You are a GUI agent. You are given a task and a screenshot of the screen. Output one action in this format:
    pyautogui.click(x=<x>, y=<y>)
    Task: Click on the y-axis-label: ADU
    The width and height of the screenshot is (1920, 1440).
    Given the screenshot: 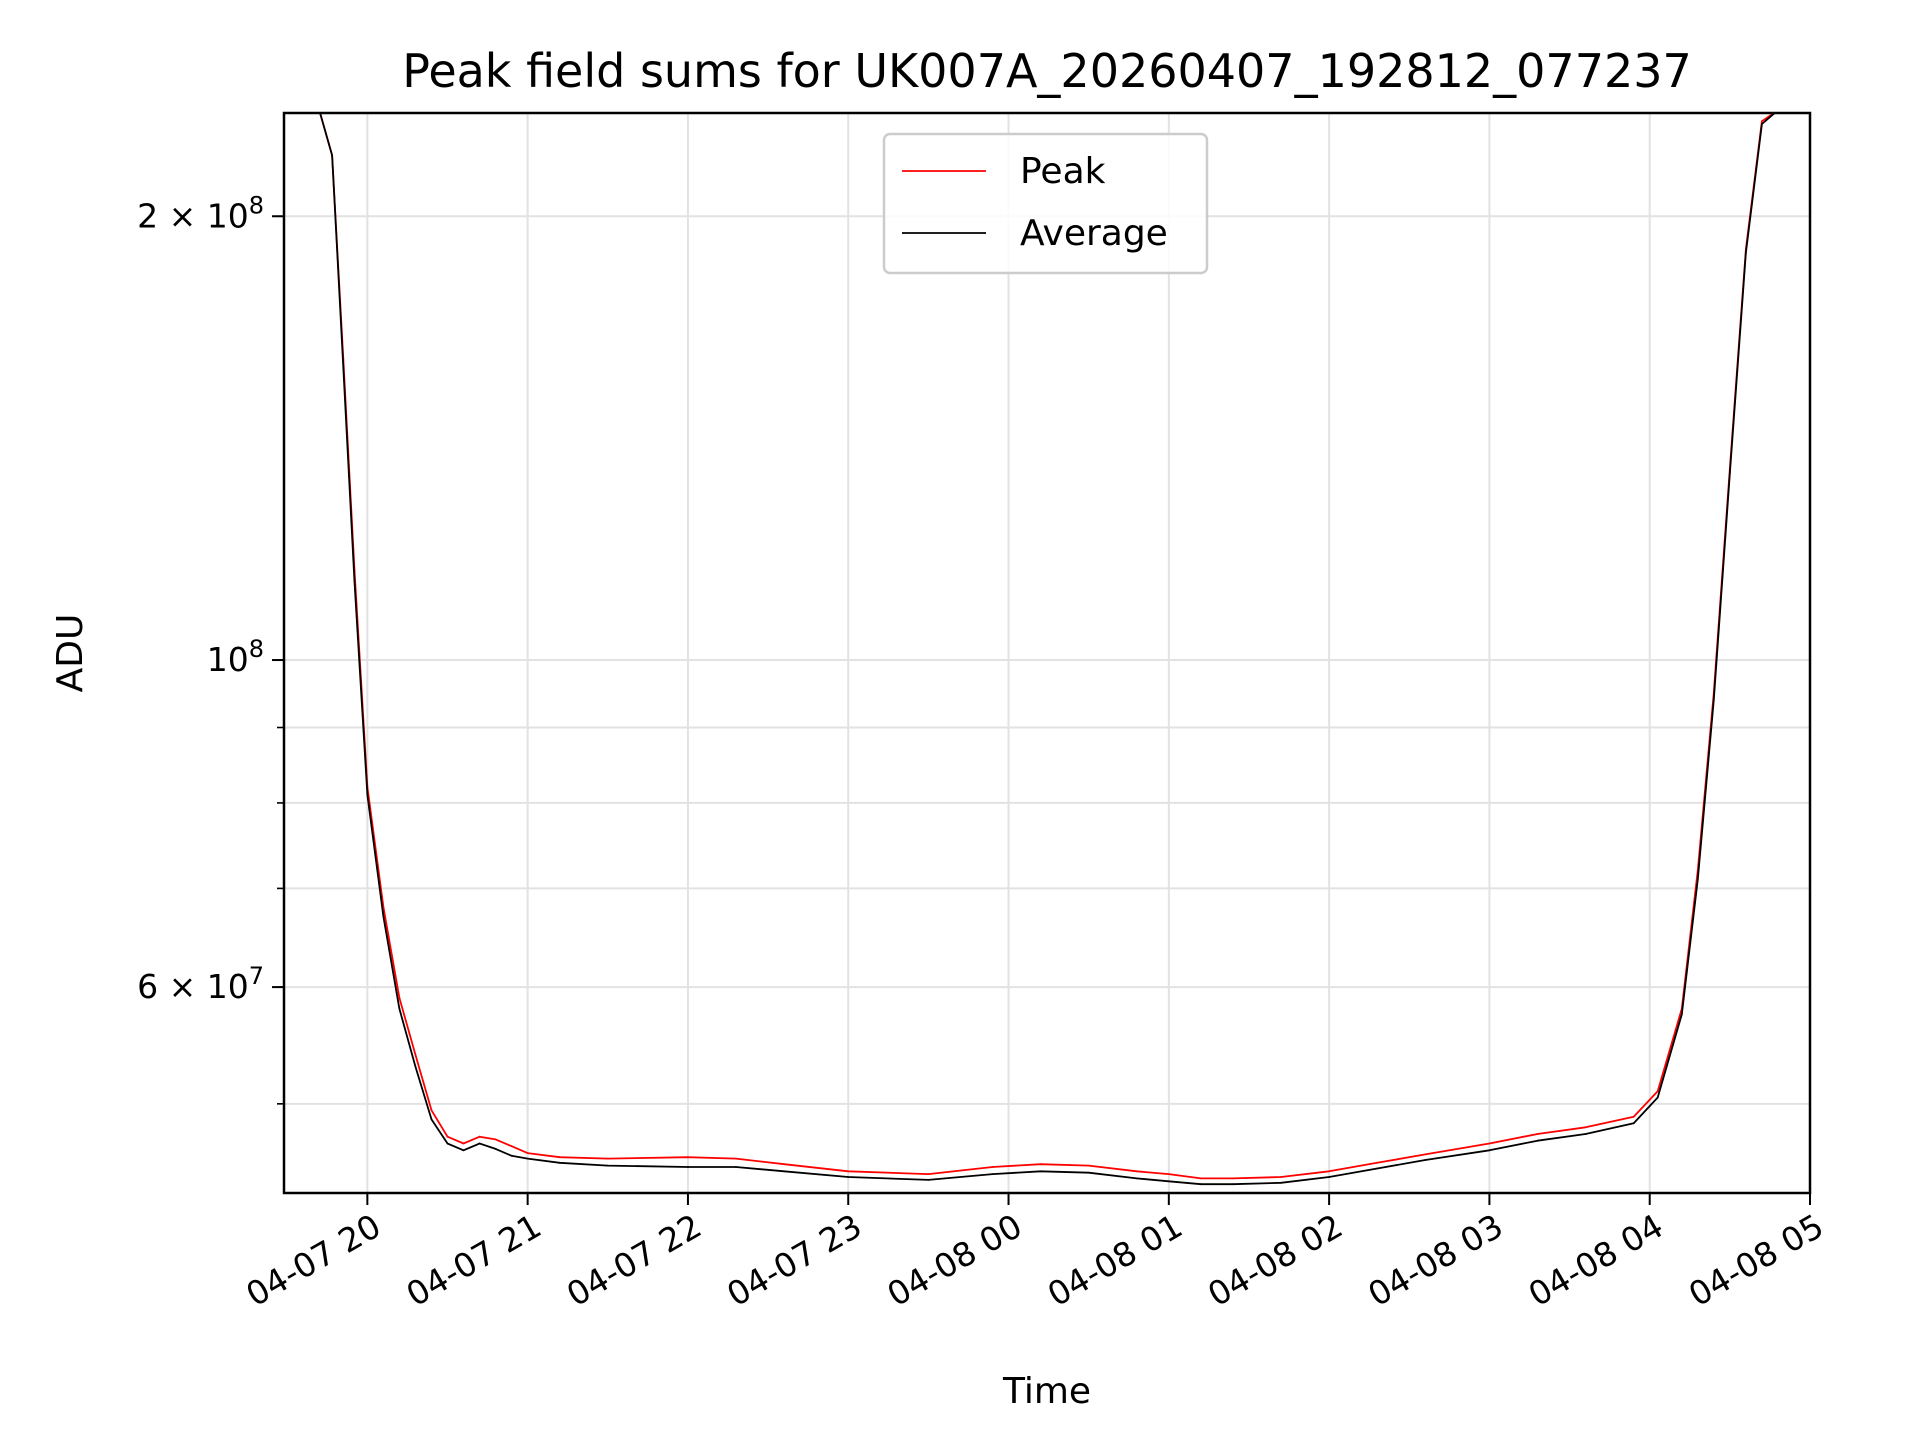 What is the action you would take?
    pyautogui.click(x=70, y=653)
    